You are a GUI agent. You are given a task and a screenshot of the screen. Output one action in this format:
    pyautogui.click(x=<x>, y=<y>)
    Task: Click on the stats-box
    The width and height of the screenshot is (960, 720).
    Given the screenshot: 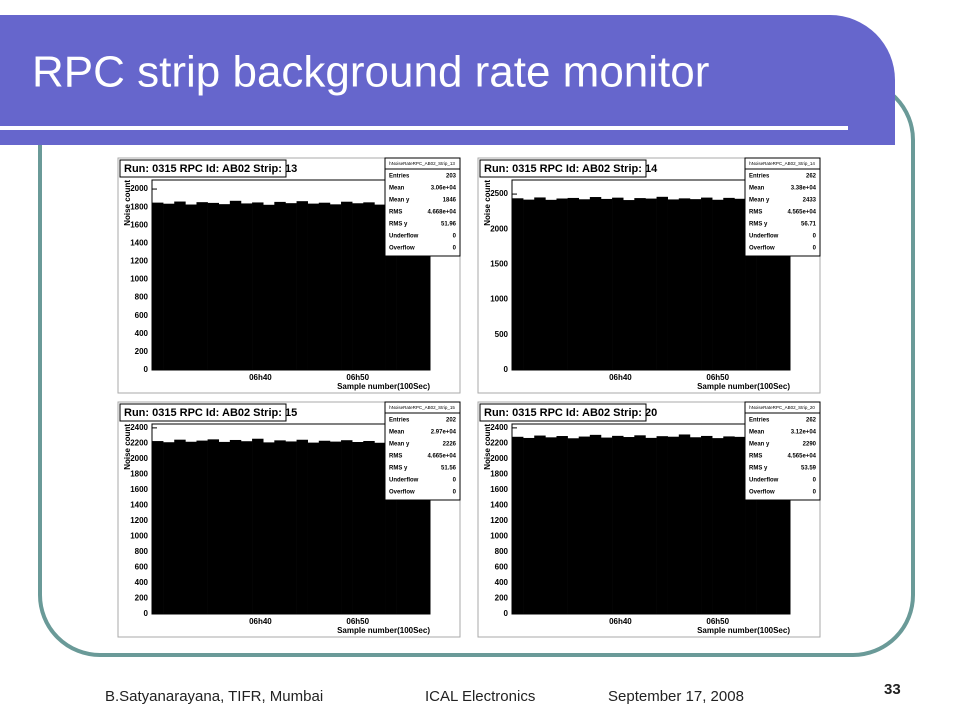 What is the action you would take?
    pyautogui.click(x=782, y=207)
    